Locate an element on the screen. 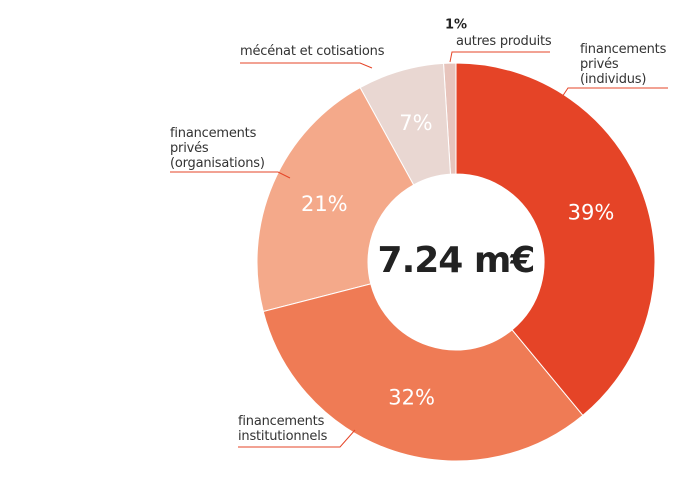 The height and width of the screenshot is (483, 694). value-label: 32% is located at coordinates (411, 397).